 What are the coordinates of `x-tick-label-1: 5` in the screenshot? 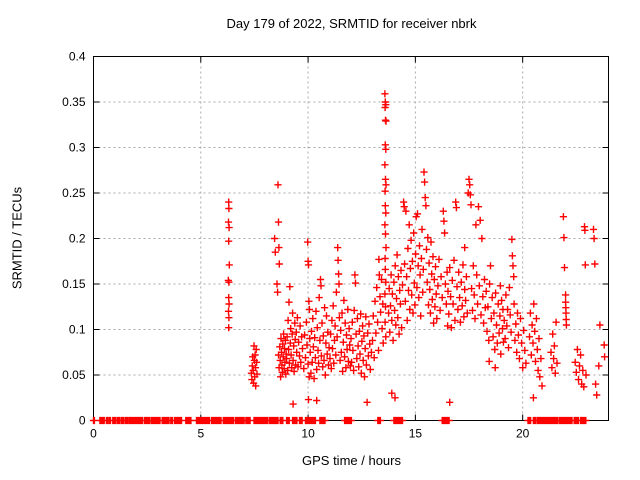 It's located at (200, 434).